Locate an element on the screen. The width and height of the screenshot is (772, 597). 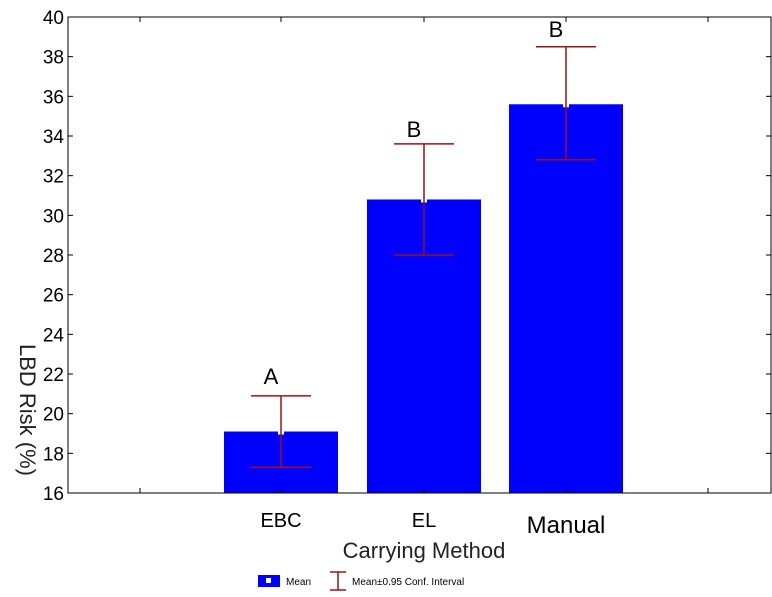
y-tick-label: 16 is located at coordinates (53, 494).